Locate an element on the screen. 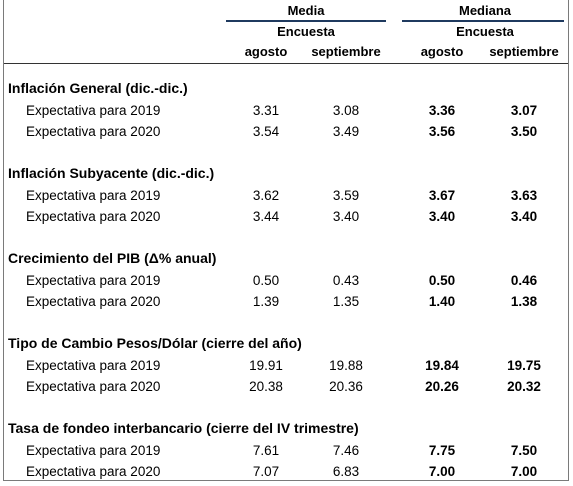 The width and height of the screenshot is (573, 486). cell-mediana-ago: 3.40 is located at coordinates (442, 216).